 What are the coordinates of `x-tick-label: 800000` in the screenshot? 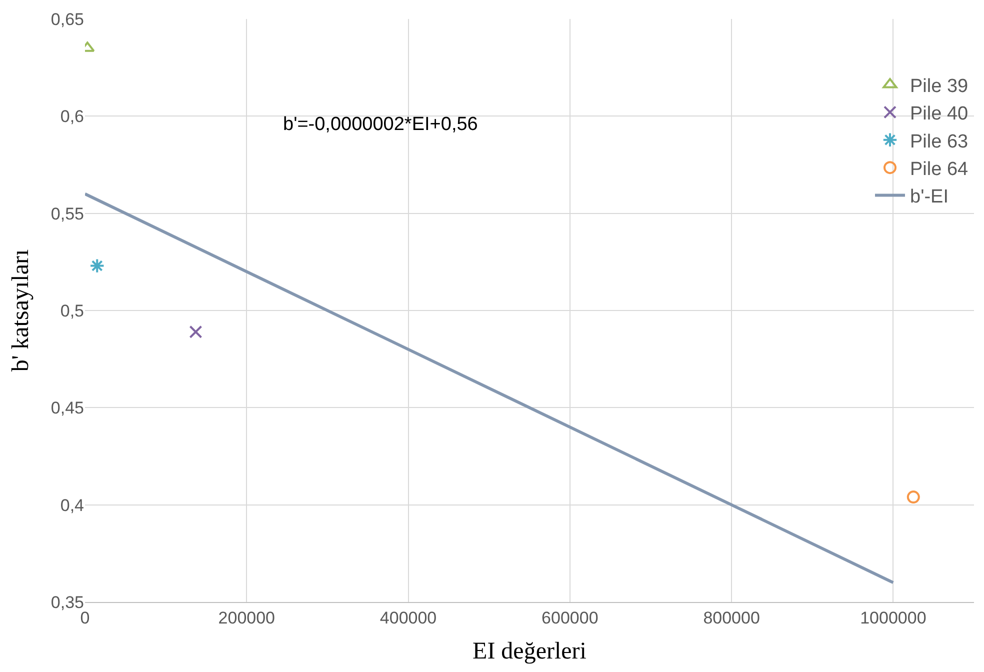 It's located at (731, 618).